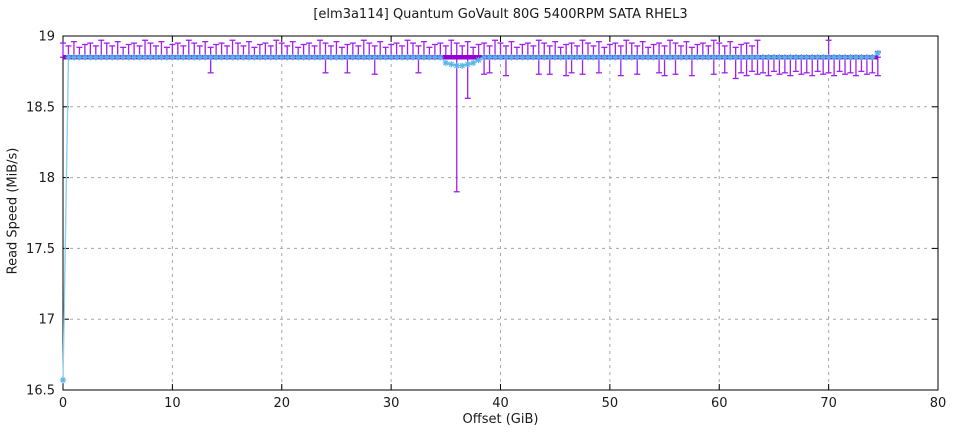 This screenshot has height=432, width=960. I want to click on x-tick-label: 50, so click(610, 403).